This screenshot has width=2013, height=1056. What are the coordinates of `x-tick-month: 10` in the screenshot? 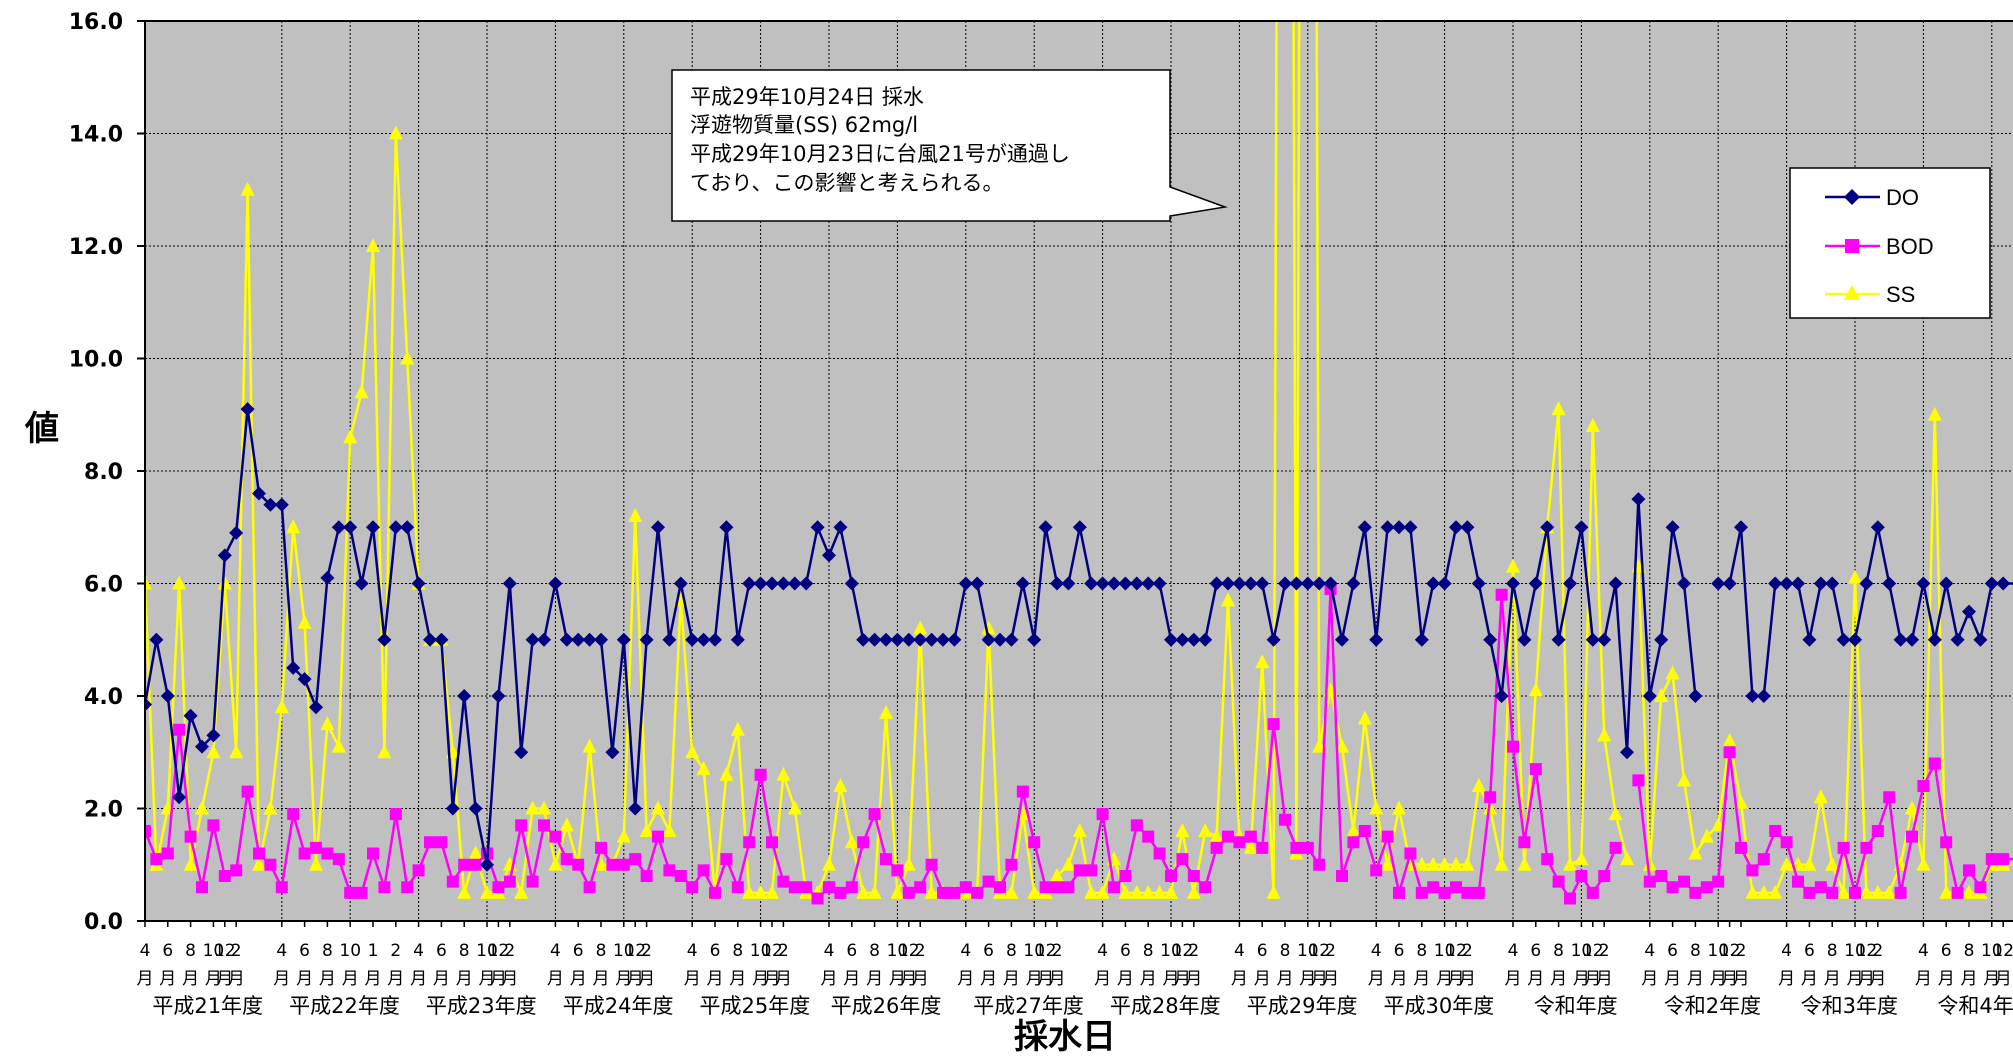 It's located at (350, 951).